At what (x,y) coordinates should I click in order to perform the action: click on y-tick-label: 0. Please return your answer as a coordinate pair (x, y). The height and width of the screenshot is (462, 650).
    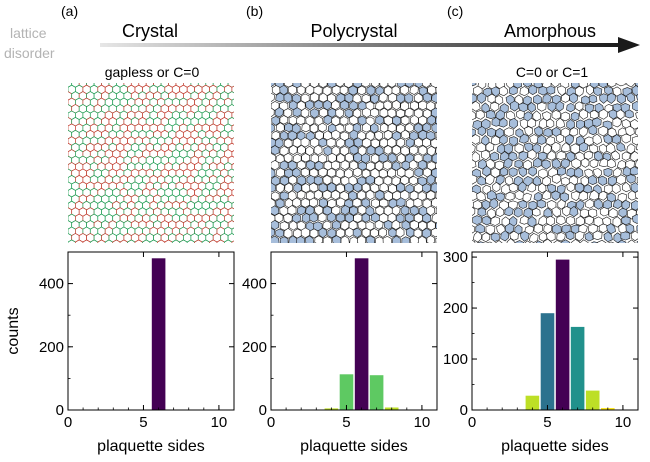
    Looking at the image, I should click on (60, 410).